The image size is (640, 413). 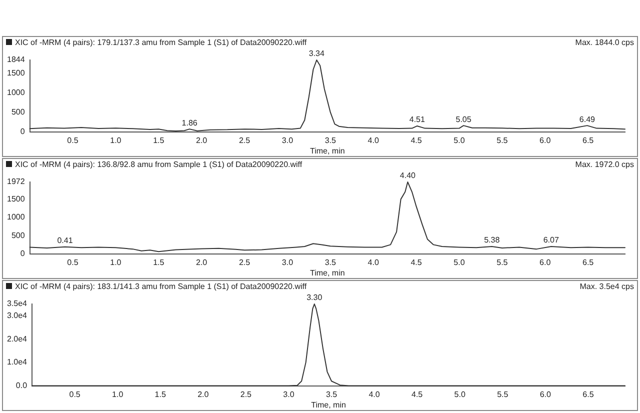 What do you see at coordinates (16, 59) in the screenshot?
I see `y-tick-label: 1844` at bounding box center [16, 59].